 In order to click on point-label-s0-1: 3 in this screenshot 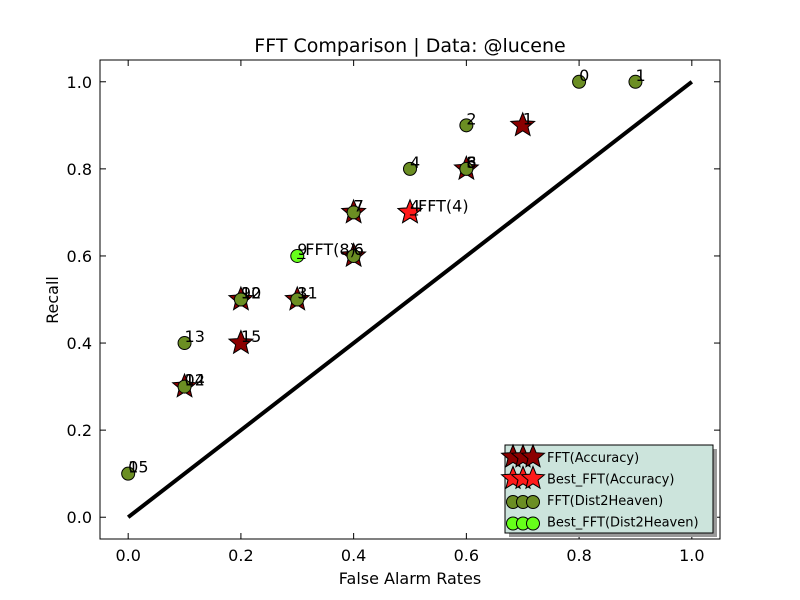, I will do `click(471, 162)`.